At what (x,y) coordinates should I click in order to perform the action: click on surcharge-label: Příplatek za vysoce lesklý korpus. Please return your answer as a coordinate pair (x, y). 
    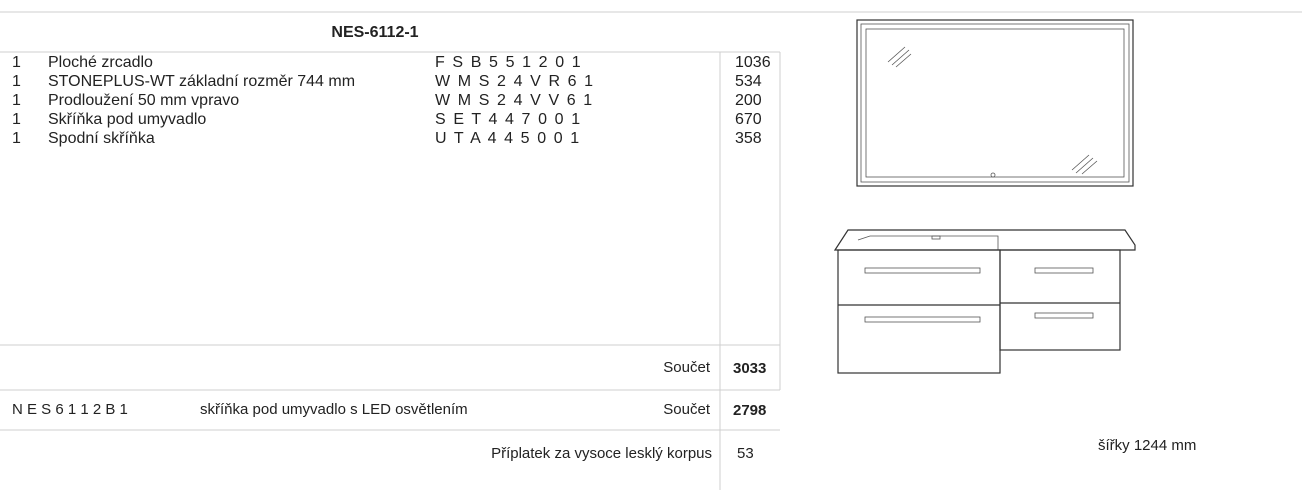
    Looking at the image, I should click on (601, 453).